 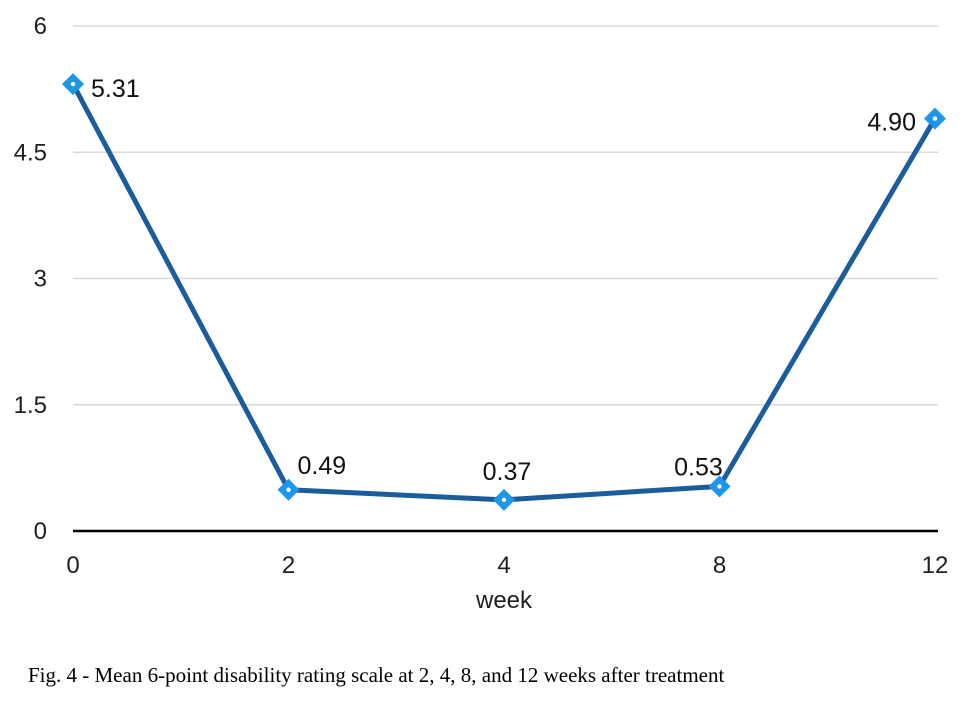 I want to click on x-tick-label: 8, so click(x=719, y=565).